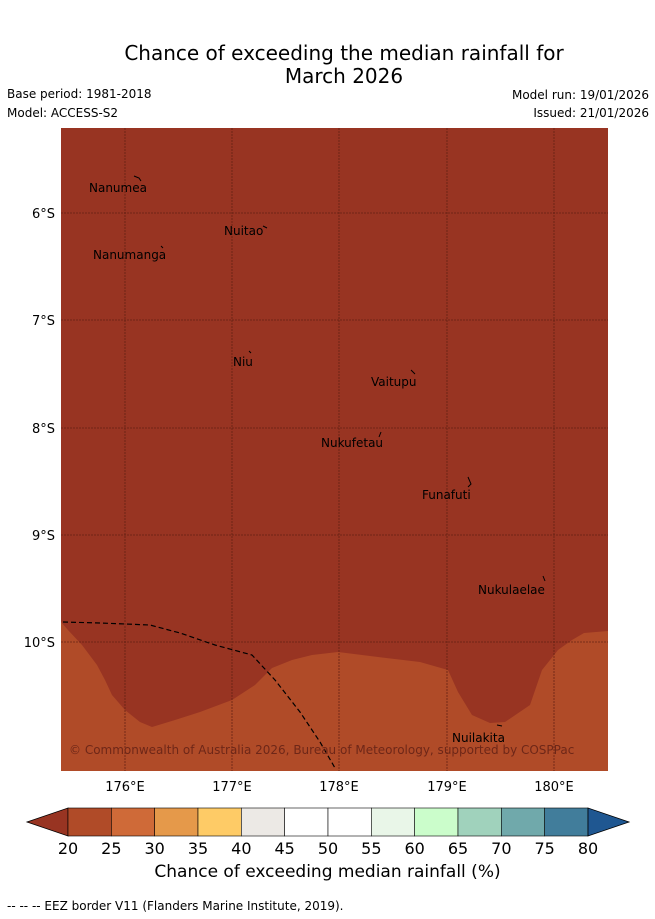  Describe the element at coordinates (352, 443) in the screenshot. I see `island-label-nukufetau: Nukufetau` at that location.